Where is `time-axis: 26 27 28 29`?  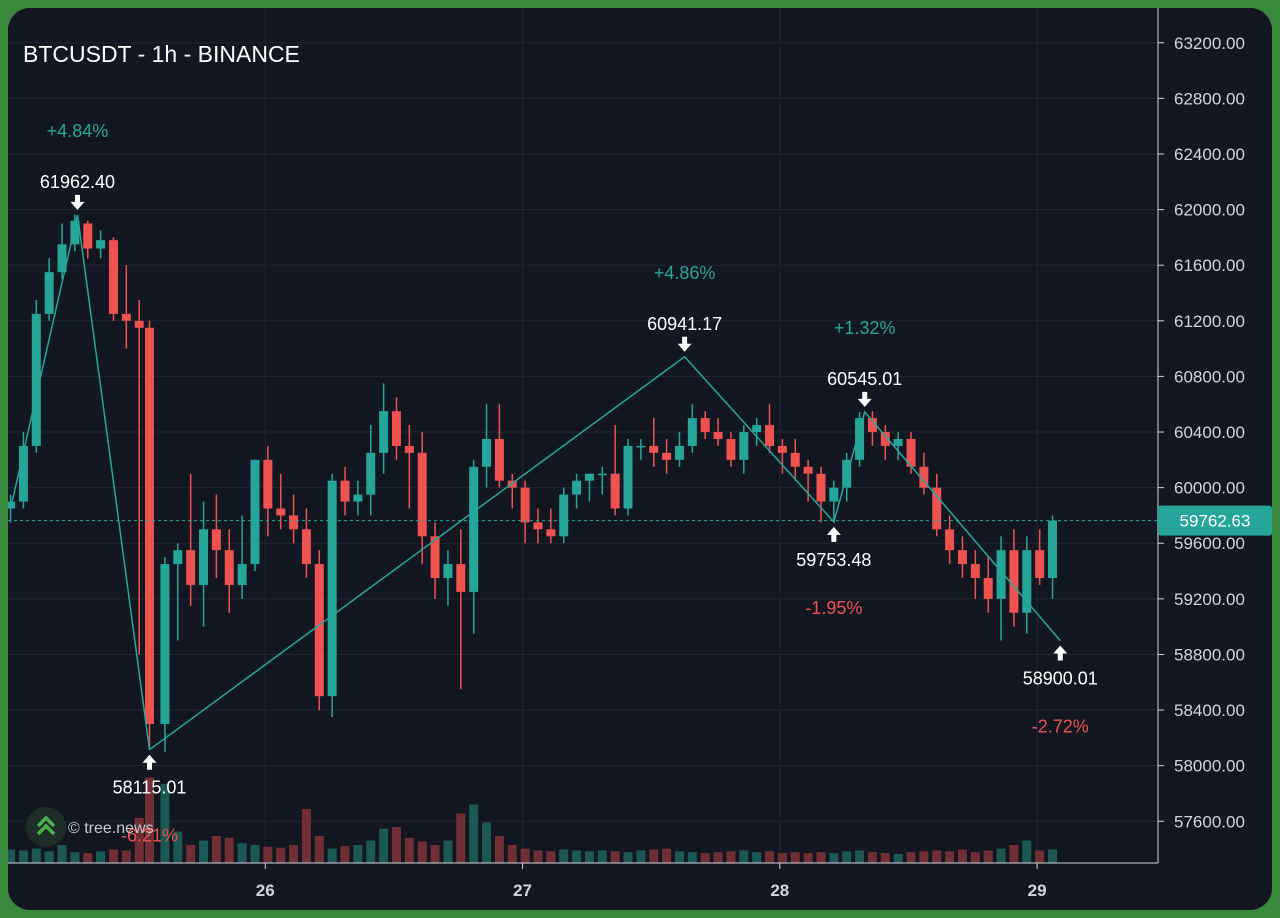 time-axis: 26 27 28 29 is located at coordinates (651, 881).